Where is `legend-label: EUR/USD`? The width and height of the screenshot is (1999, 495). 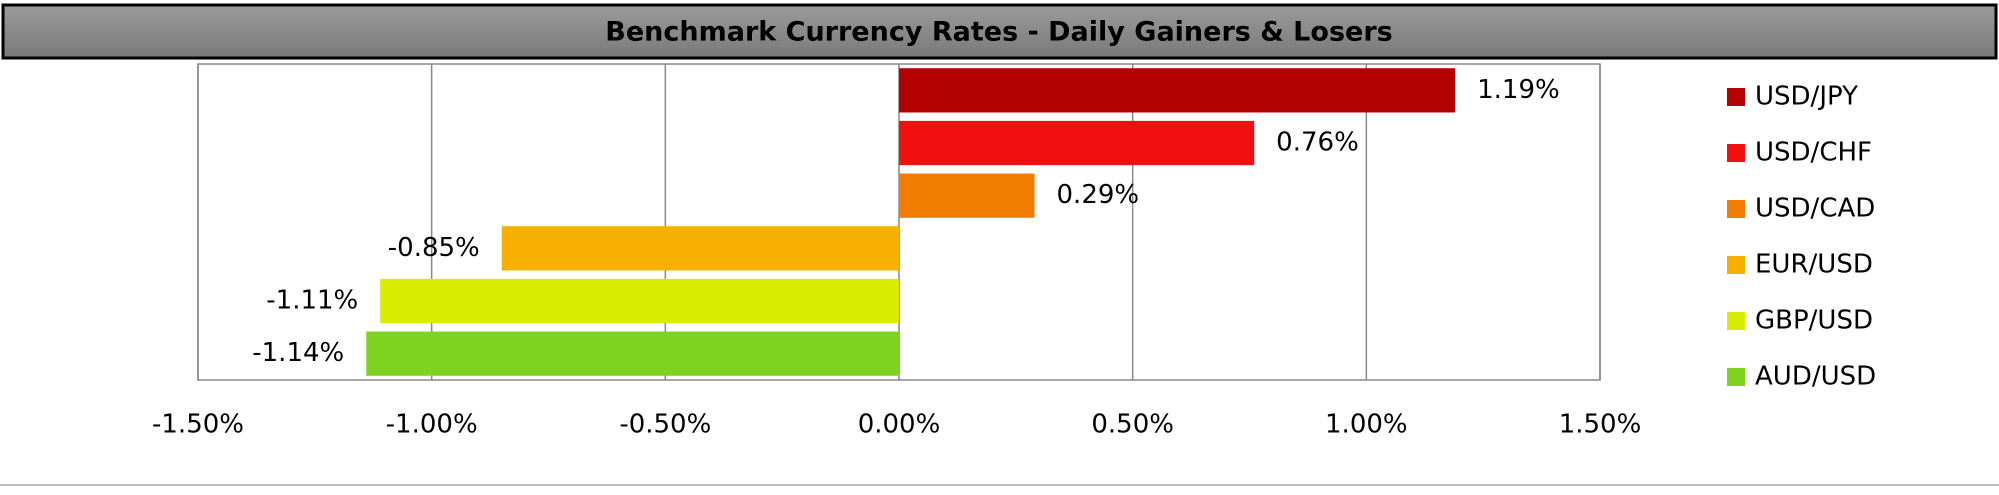 legend-label: EUR/USD is located at coordinates (1814, 265).